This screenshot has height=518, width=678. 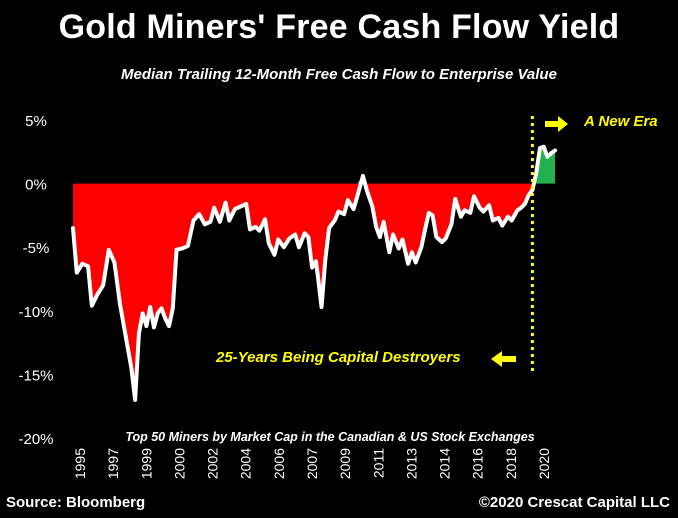 What do you see at coordinates (314, 165) in the screenshot?
I see `positive-area` at bounding box center [314, 165].